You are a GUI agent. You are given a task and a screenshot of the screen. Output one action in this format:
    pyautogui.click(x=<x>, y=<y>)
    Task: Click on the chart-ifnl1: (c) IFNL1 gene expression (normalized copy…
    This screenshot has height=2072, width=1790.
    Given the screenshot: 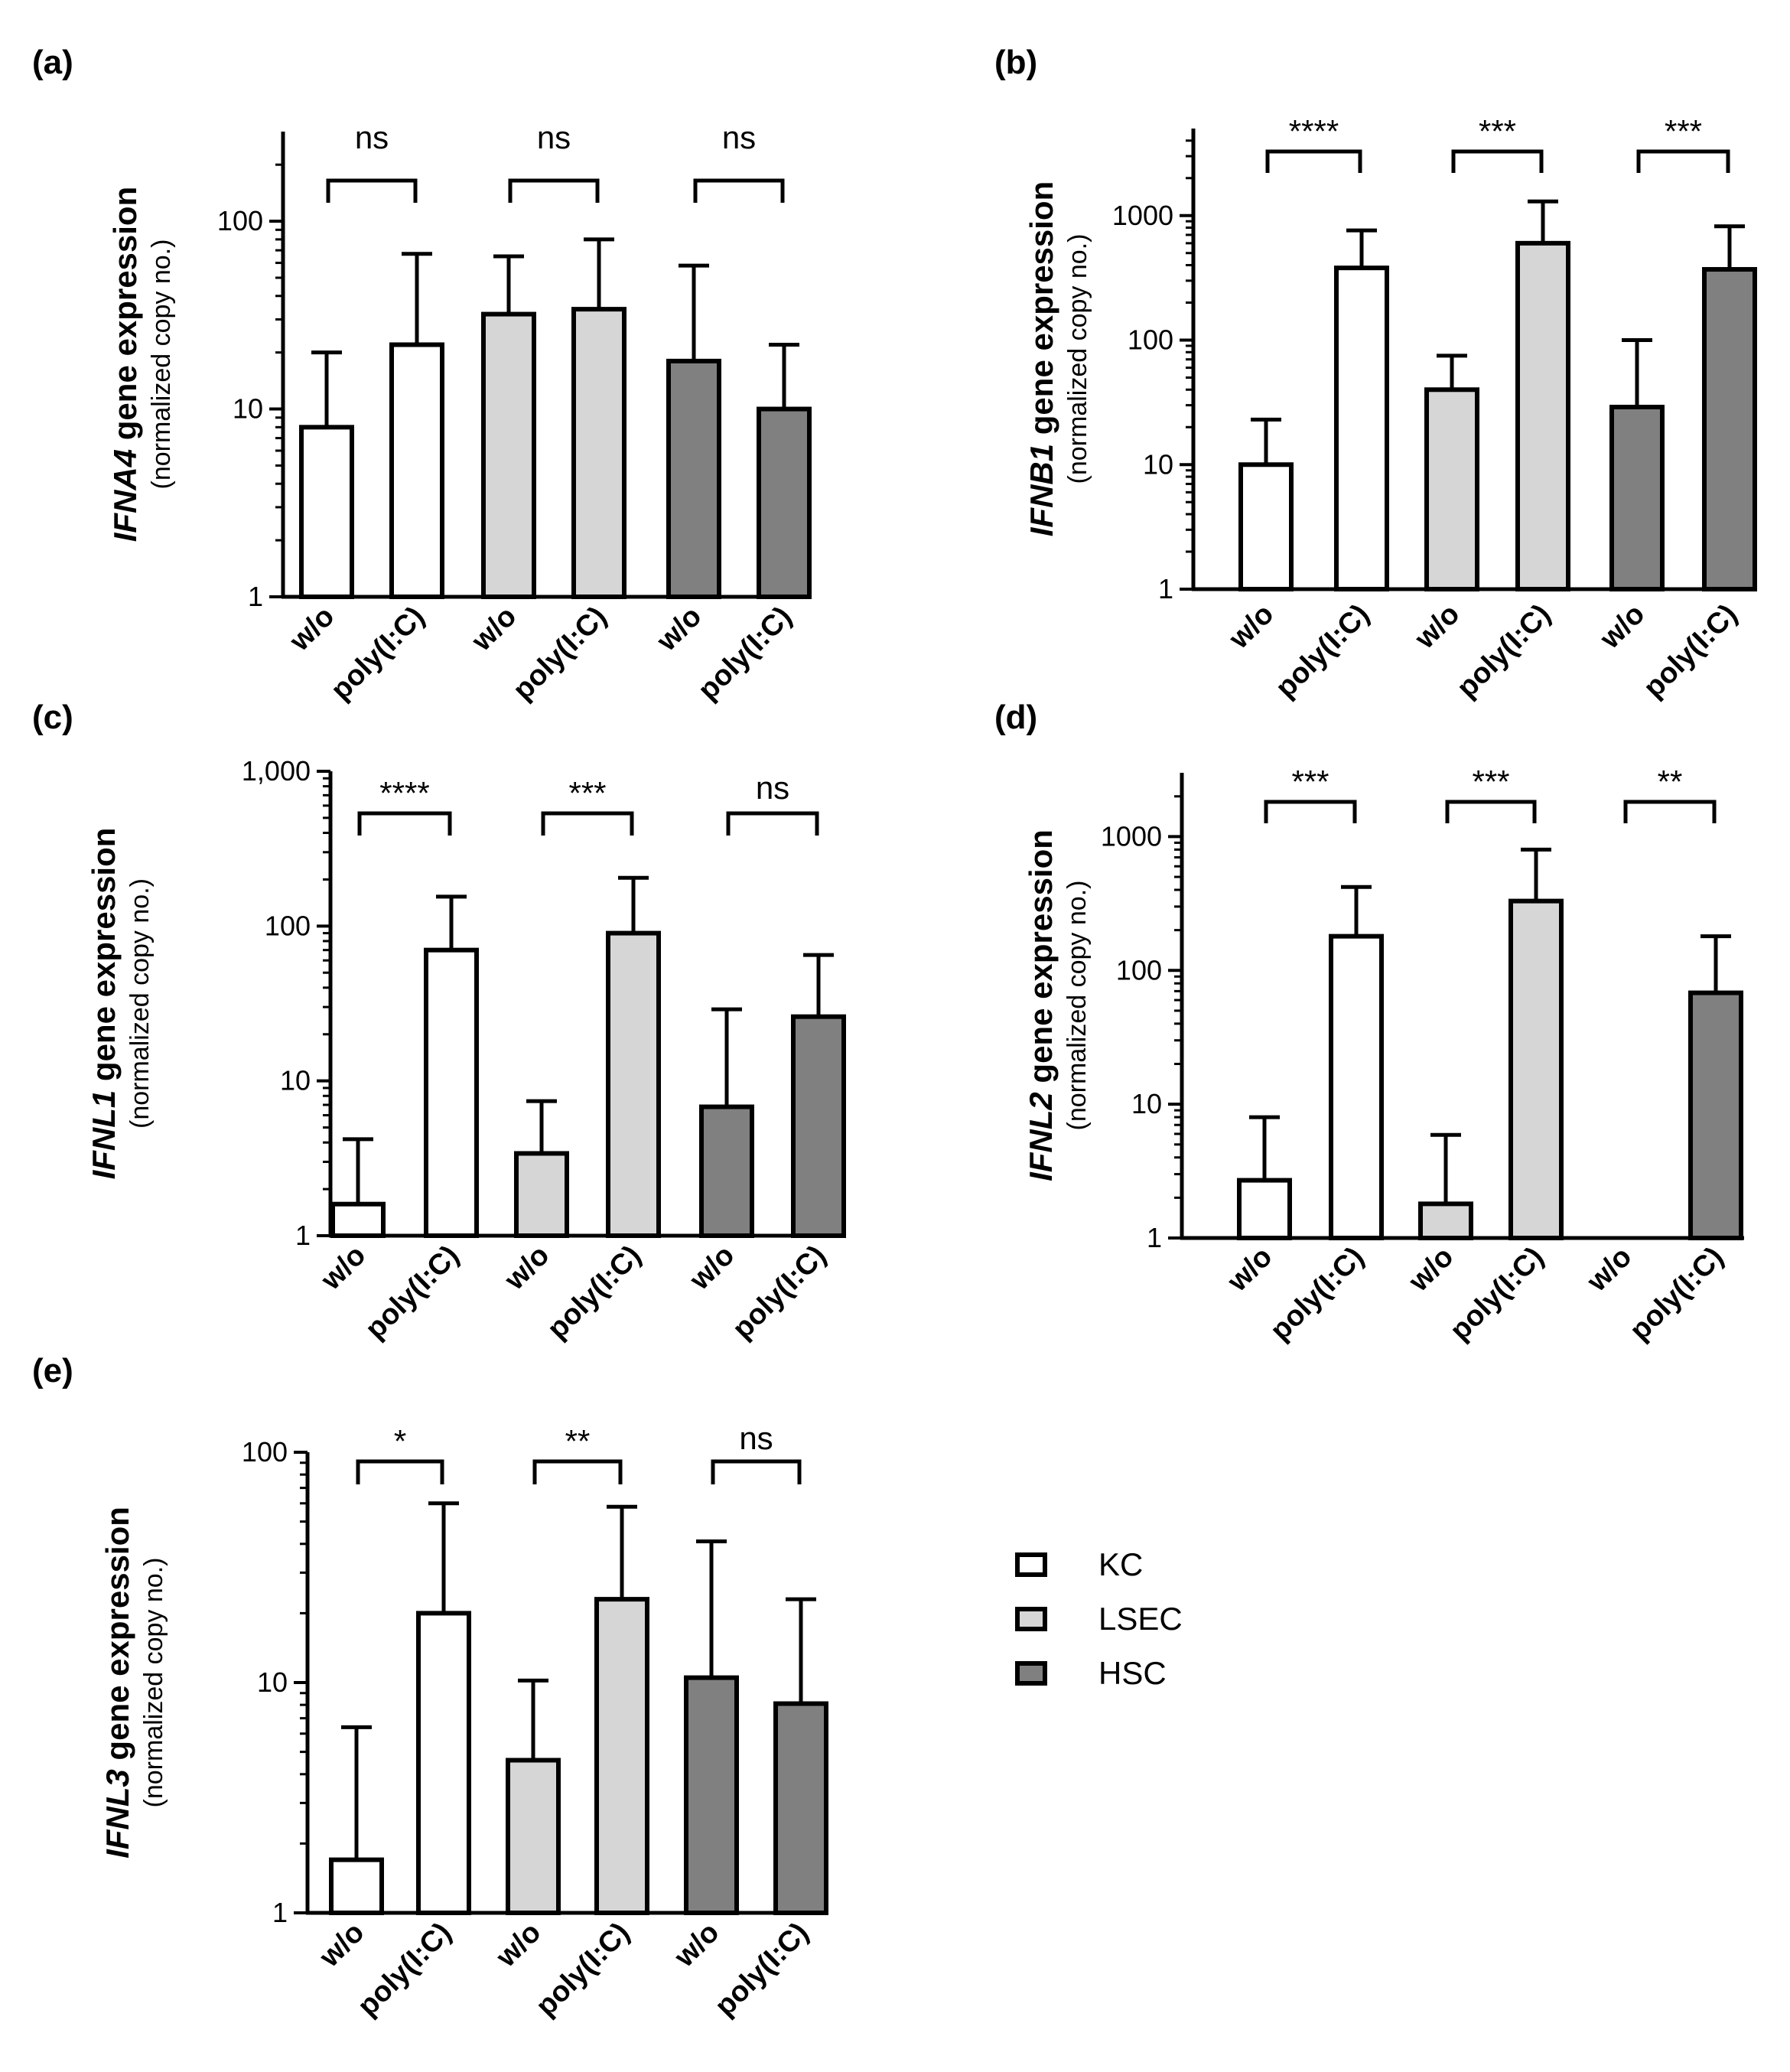 What is the action you would take?
    pyautogui.click(x=439, y=1022)
    